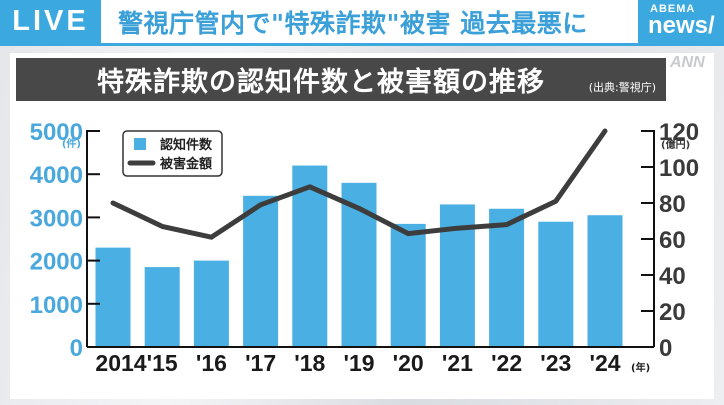 This screenshot has width=724, height=405. Describe the element at coordinates (71, 143) in the screenshot. I see `left-axis-unit: (件)` at that location.